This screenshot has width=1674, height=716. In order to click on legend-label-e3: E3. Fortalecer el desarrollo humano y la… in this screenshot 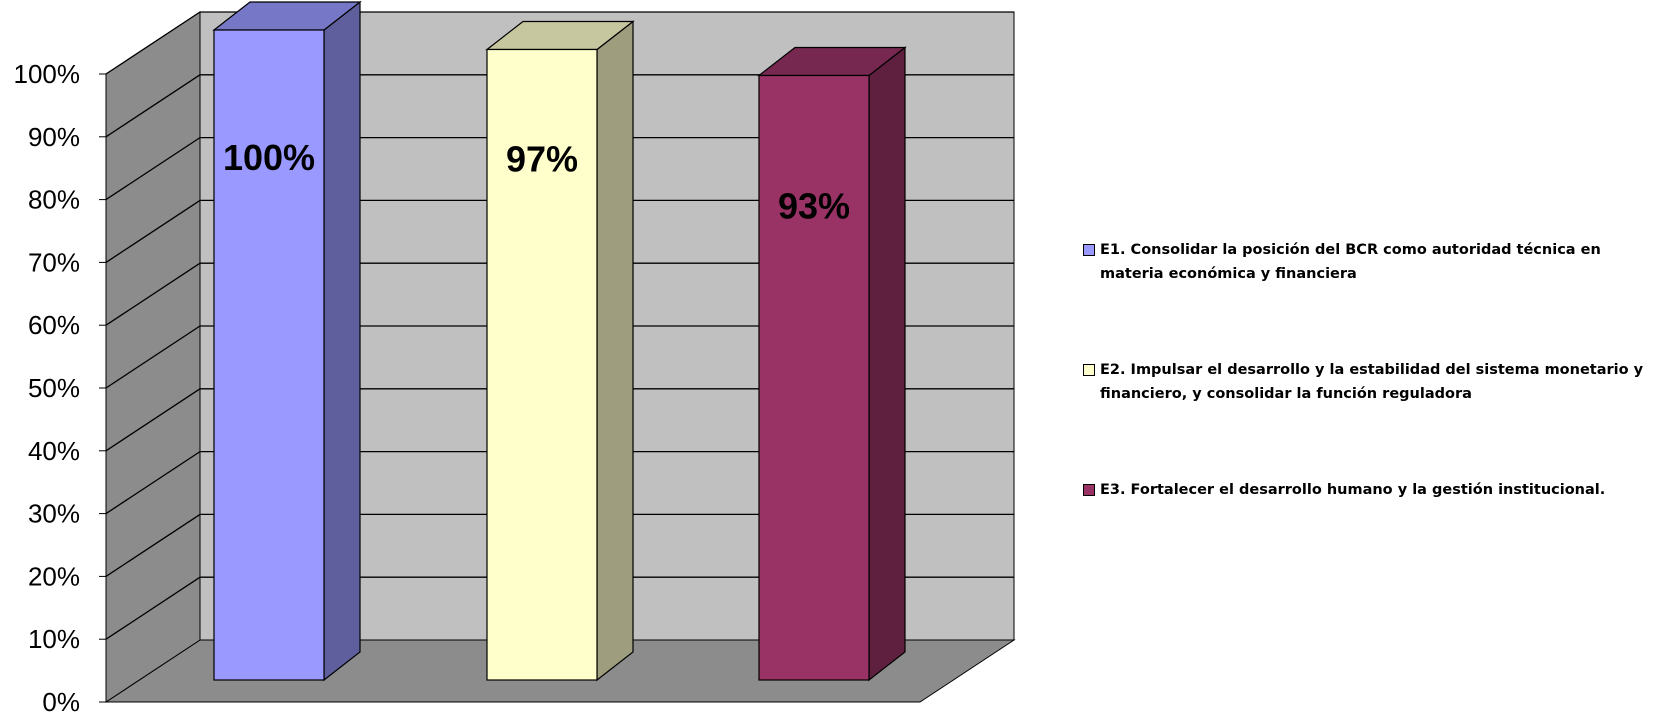, I will do `click(1353, 490)`.